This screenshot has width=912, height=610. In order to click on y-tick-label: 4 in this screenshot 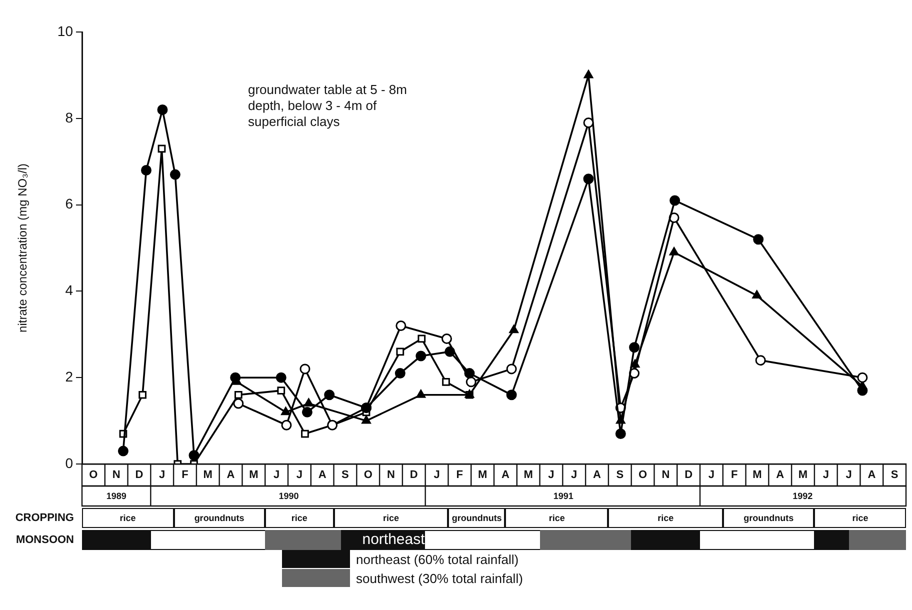, I will do `click(69, 290)`.